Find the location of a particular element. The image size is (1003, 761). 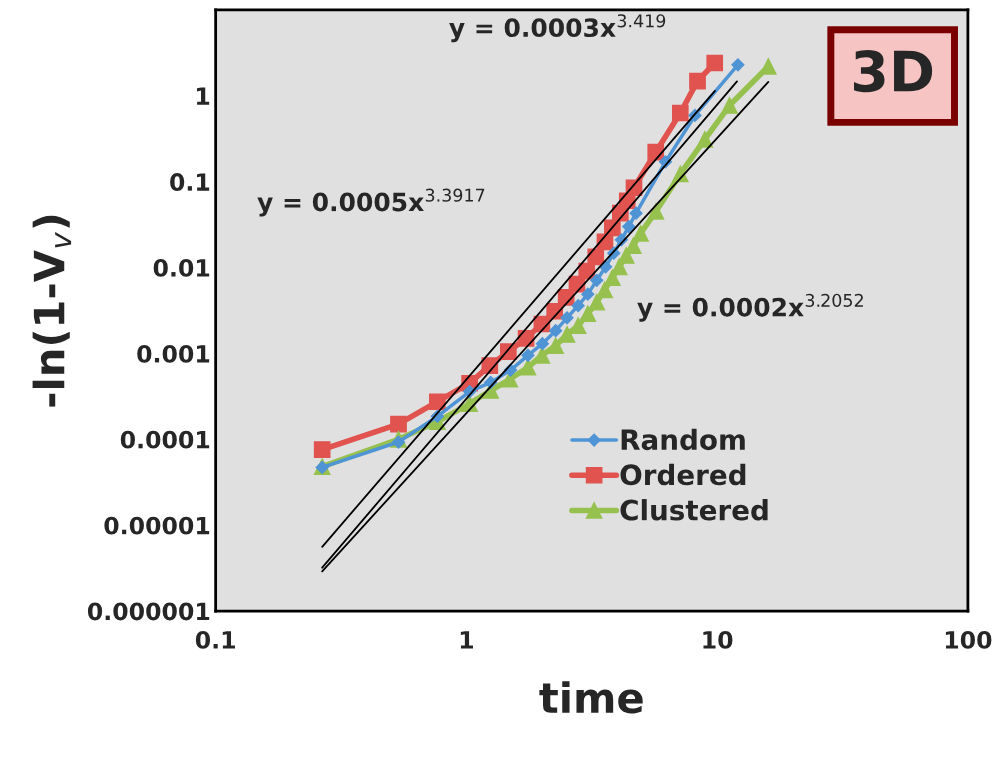

legend-label: Clustered is located at coordinates (694, 510).